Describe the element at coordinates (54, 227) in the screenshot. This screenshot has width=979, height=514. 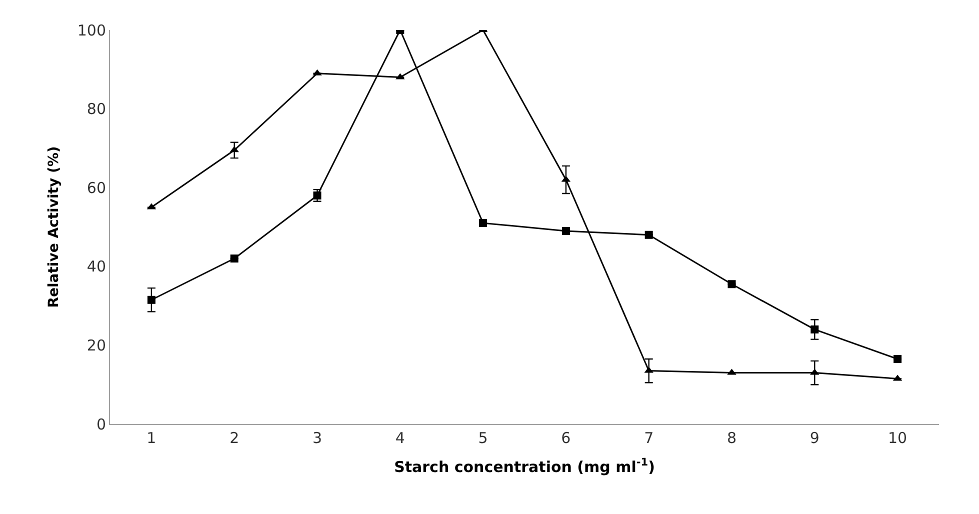
I see `y-axis-title: Relative Activity (%)` at that location.